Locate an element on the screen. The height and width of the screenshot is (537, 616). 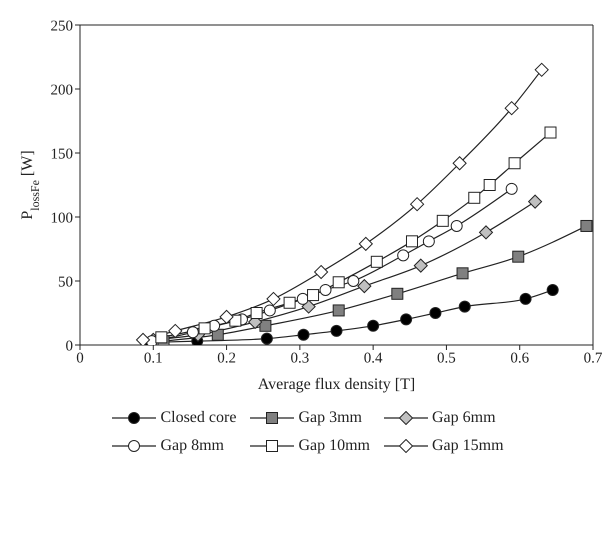
x-tick-label: 0 is located at coordinates (80, 358).